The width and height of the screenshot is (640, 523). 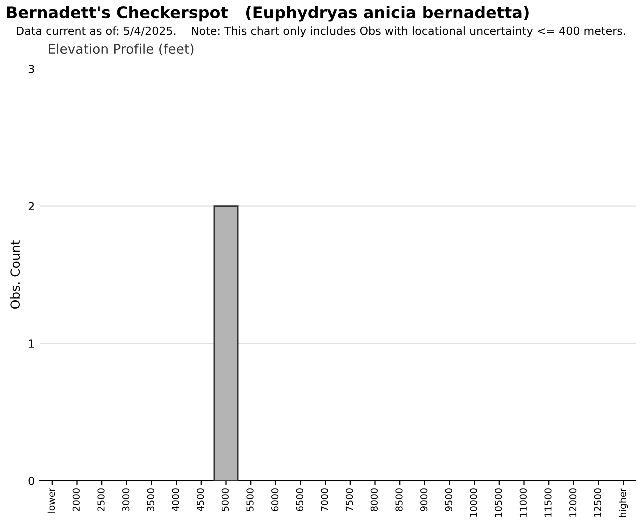 I want to click on x-tick-label: 11000, so click(x=523, y=502).